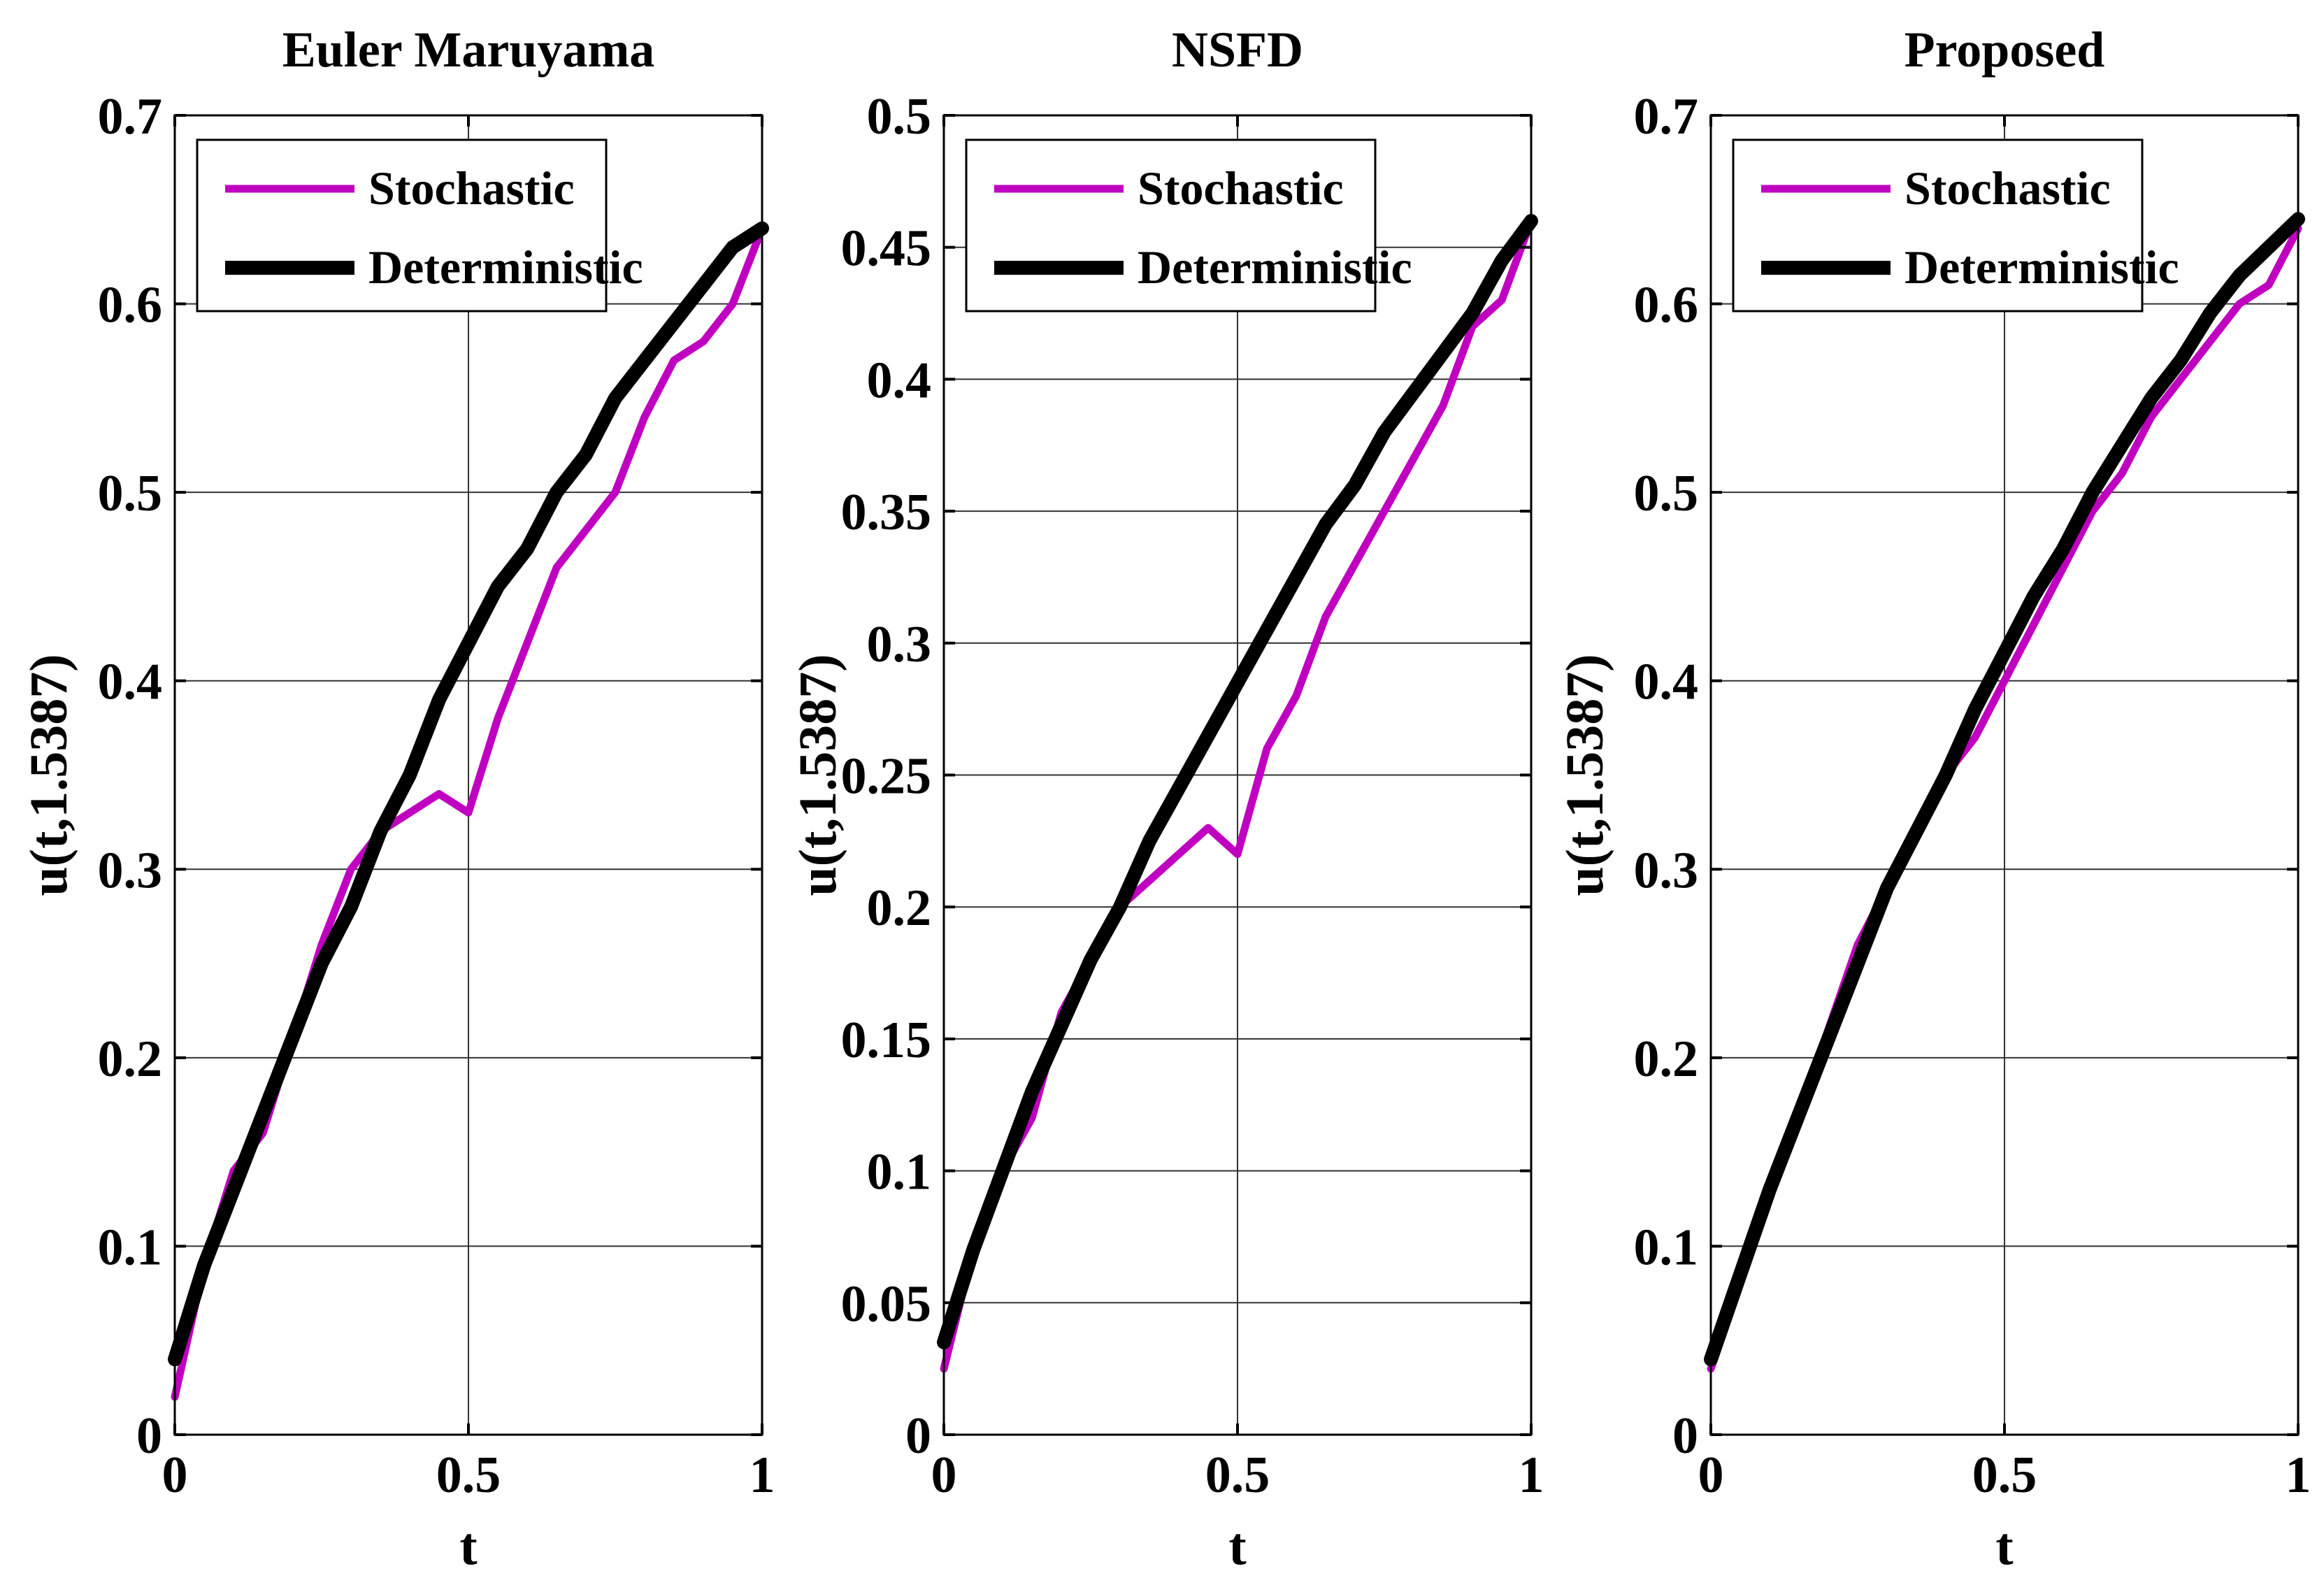 The height and width of the screenshot is (1592, 2324). What do you see at coordinates (2005, 50) in the screenshot?
I see `panel-title: Proposed` at bounding box center [2005, 50].